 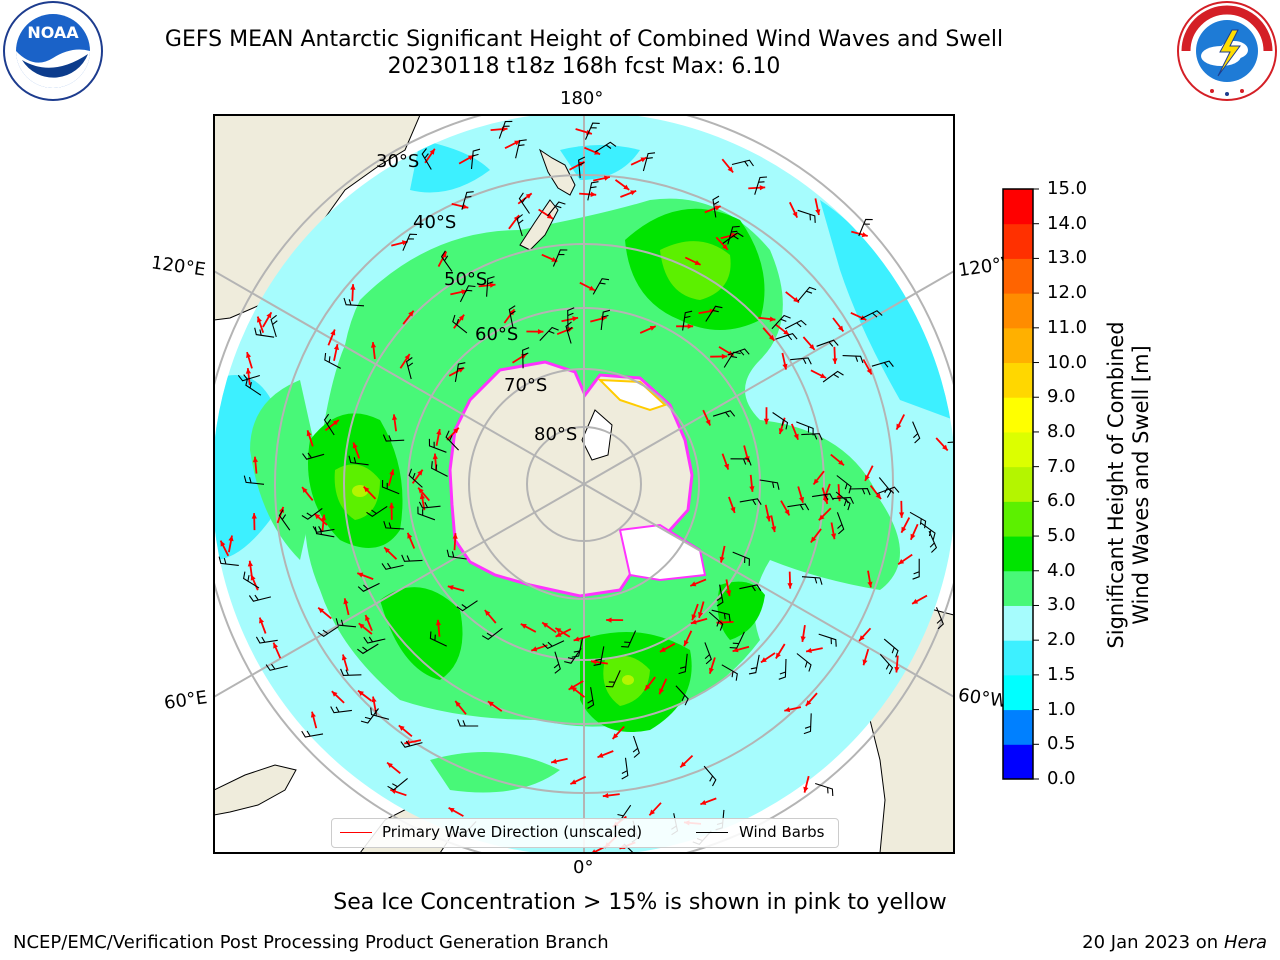 What do you see at coordinates (1067, 258) in the screenshot?
I see `colorbar-tick-label: 13.0` at bounding box center [1067, 258].